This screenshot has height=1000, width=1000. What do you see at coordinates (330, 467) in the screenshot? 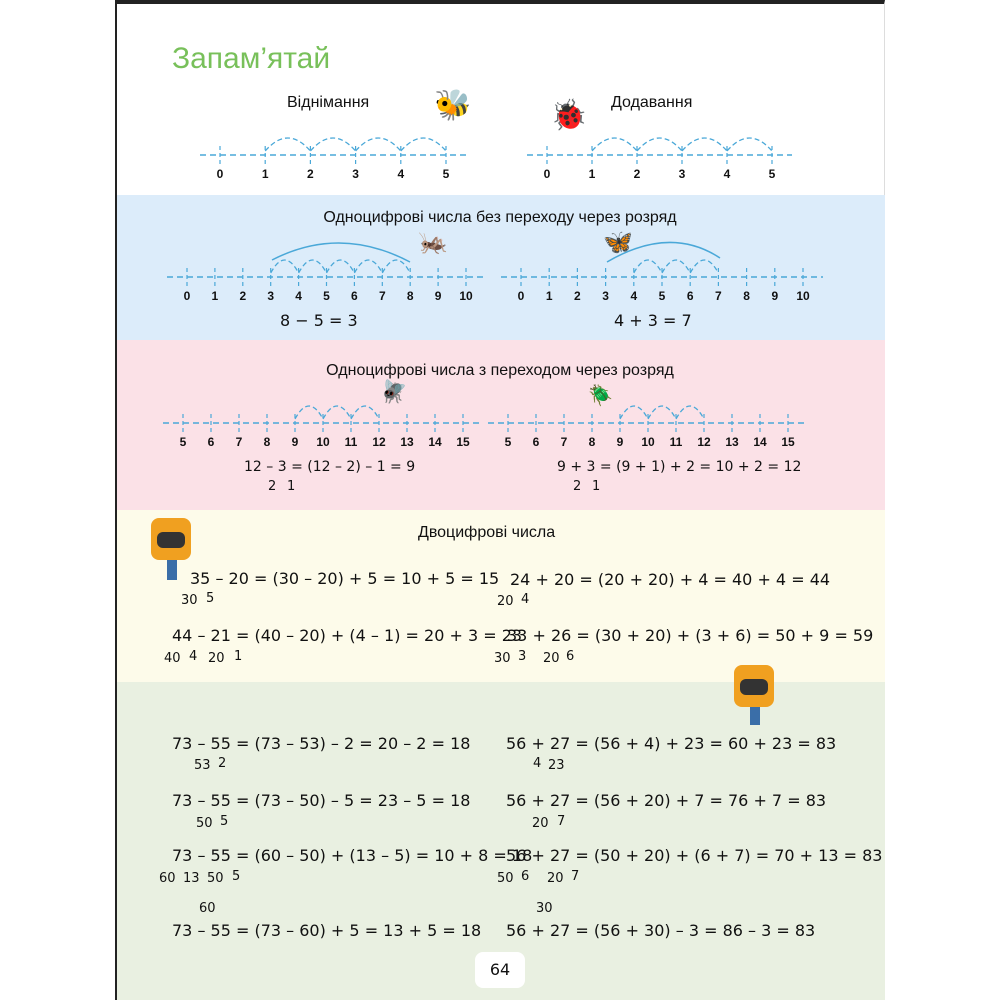
I see `equation: 12 – 3 = (12 – 2) – 1 = 9` at bounding box center [330, 467].